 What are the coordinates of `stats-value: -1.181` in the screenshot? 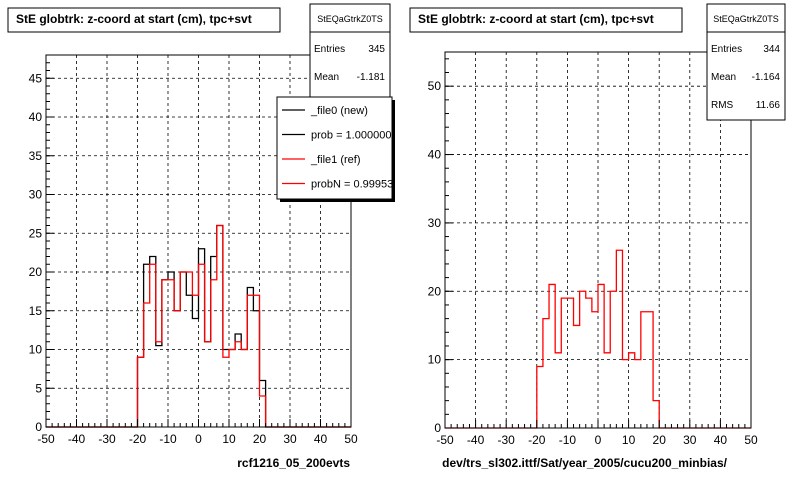 It's located at (371, 77).